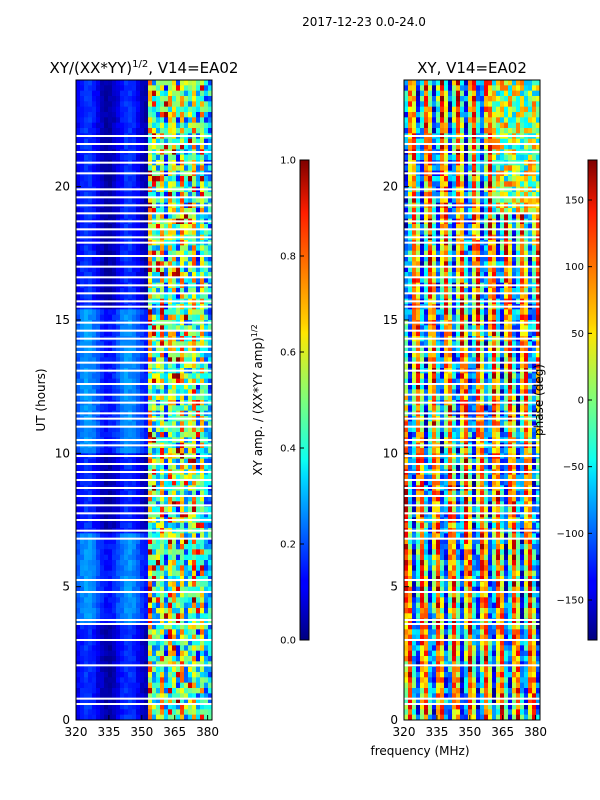 The height and width of the screenshot is (800, 600). I want to click on y-tick-label: 20, so click(62, 187).